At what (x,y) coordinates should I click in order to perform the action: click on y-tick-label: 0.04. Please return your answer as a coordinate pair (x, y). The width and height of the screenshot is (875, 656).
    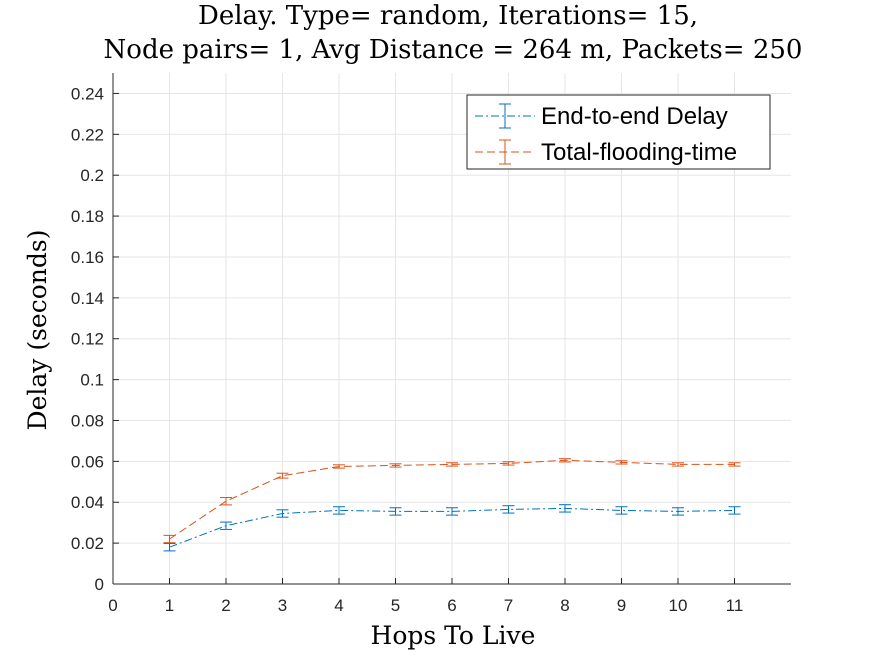
    Looking at the image, I should click on (87, 502).